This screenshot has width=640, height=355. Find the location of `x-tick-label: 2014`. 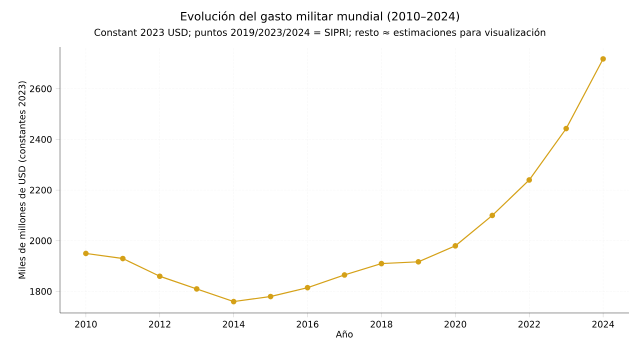

x-tick-label: 2014 is located at coordinates (233, 324).